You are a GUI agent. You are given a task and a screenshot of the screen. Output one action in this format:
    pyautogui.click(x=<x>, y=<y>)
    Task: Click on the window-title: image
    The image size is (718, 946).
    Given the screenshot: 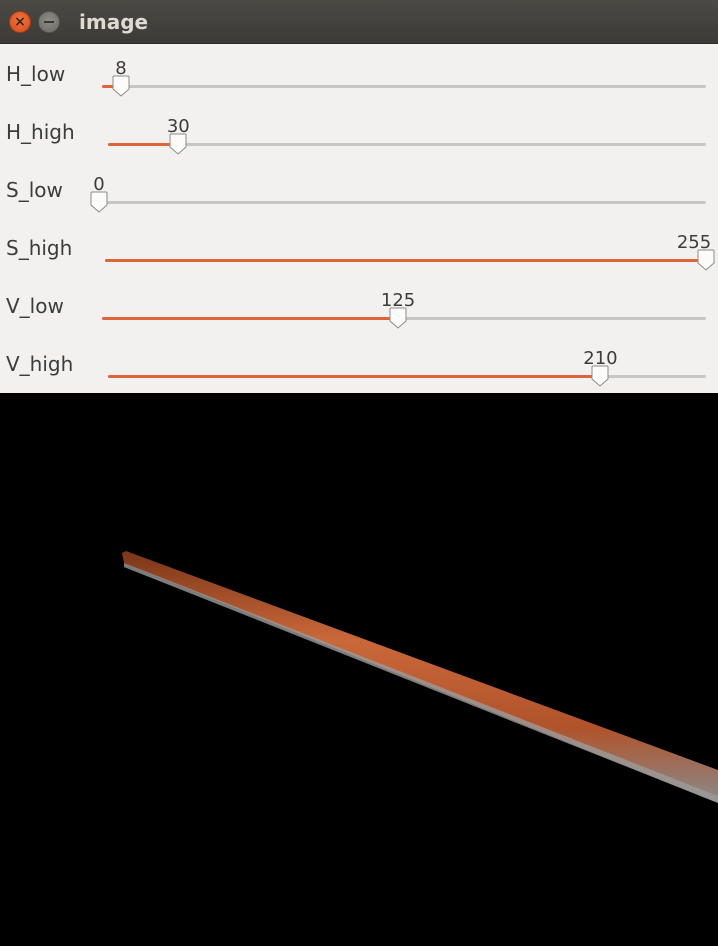 What is the action you would take?
    pyautogui.click(x=114, y=22)
    